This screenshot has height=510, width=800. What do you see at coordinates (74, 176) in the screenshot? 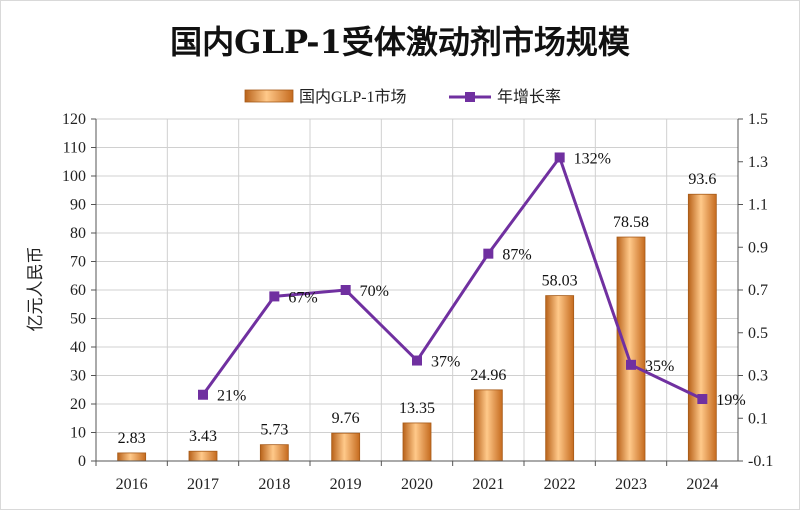
I see `y-left-tick-label: 100` at bounding box center [74, 176].